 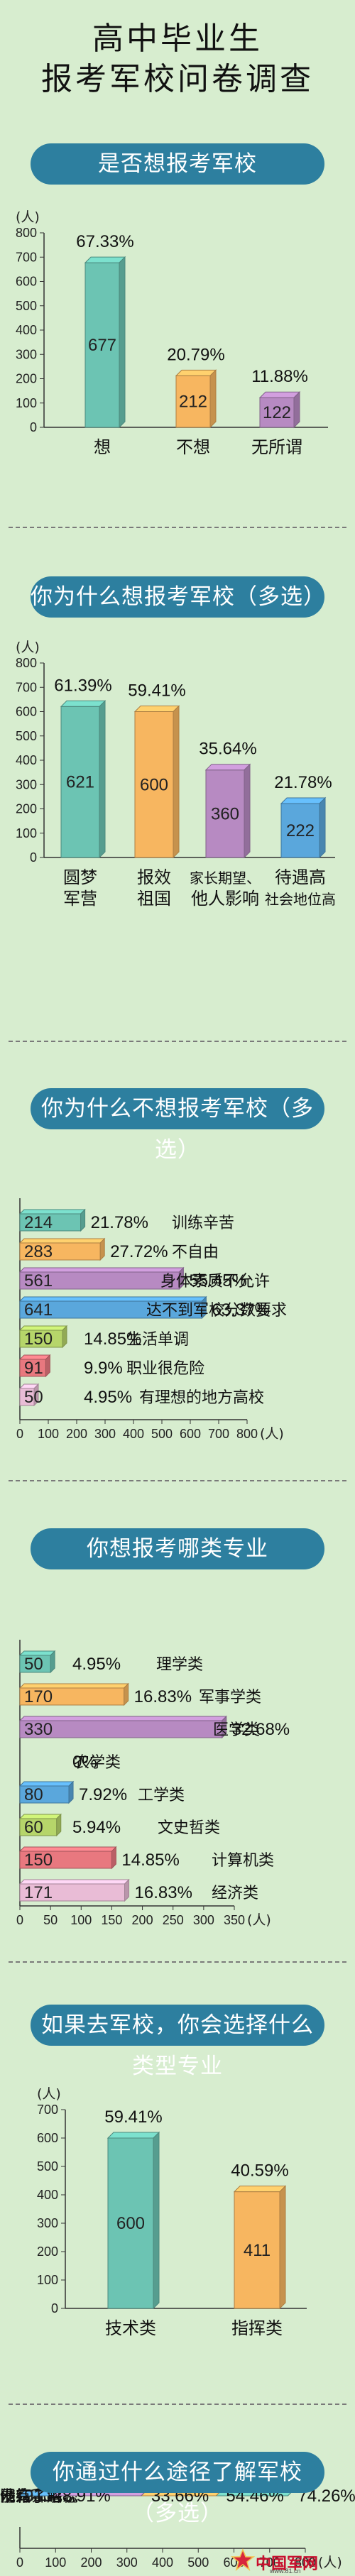 I want to click on bar-value-label: 561, so click(x=38, y=1280).